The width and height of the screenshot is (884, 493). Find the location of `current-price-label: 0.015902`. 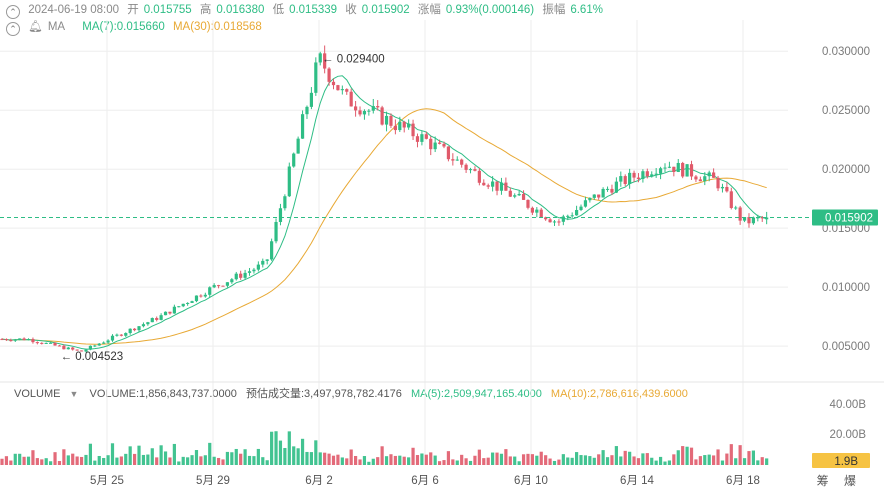

current-price-label: 0.015902 is located at coordinates (849, 219).